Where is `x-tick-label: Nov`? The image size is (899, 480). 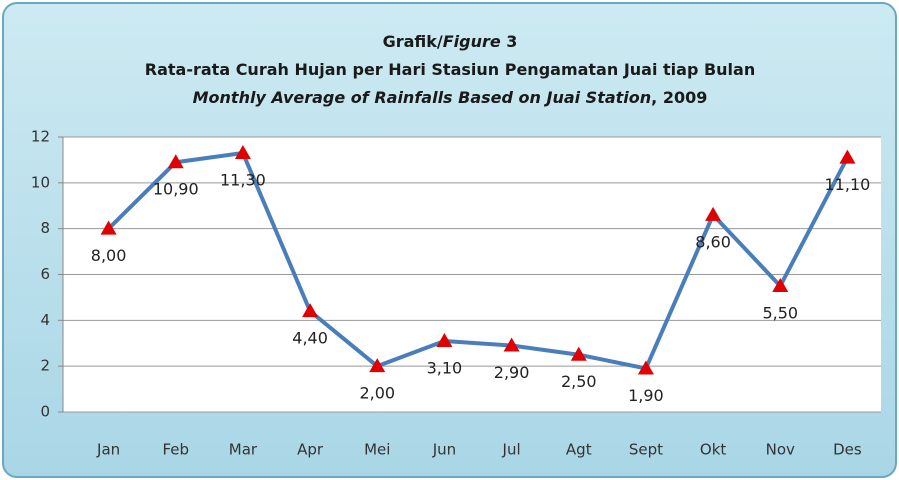 x-tick-label: Nov is located at coordinates (780, 450).